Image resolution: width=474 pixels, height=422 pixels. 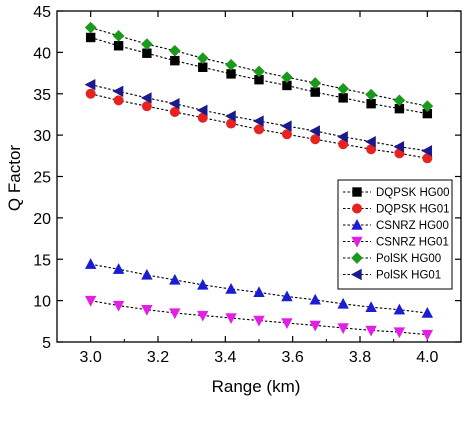 I want to click on legend-entry: DQPSK HG01, so click(x=396, y=210).